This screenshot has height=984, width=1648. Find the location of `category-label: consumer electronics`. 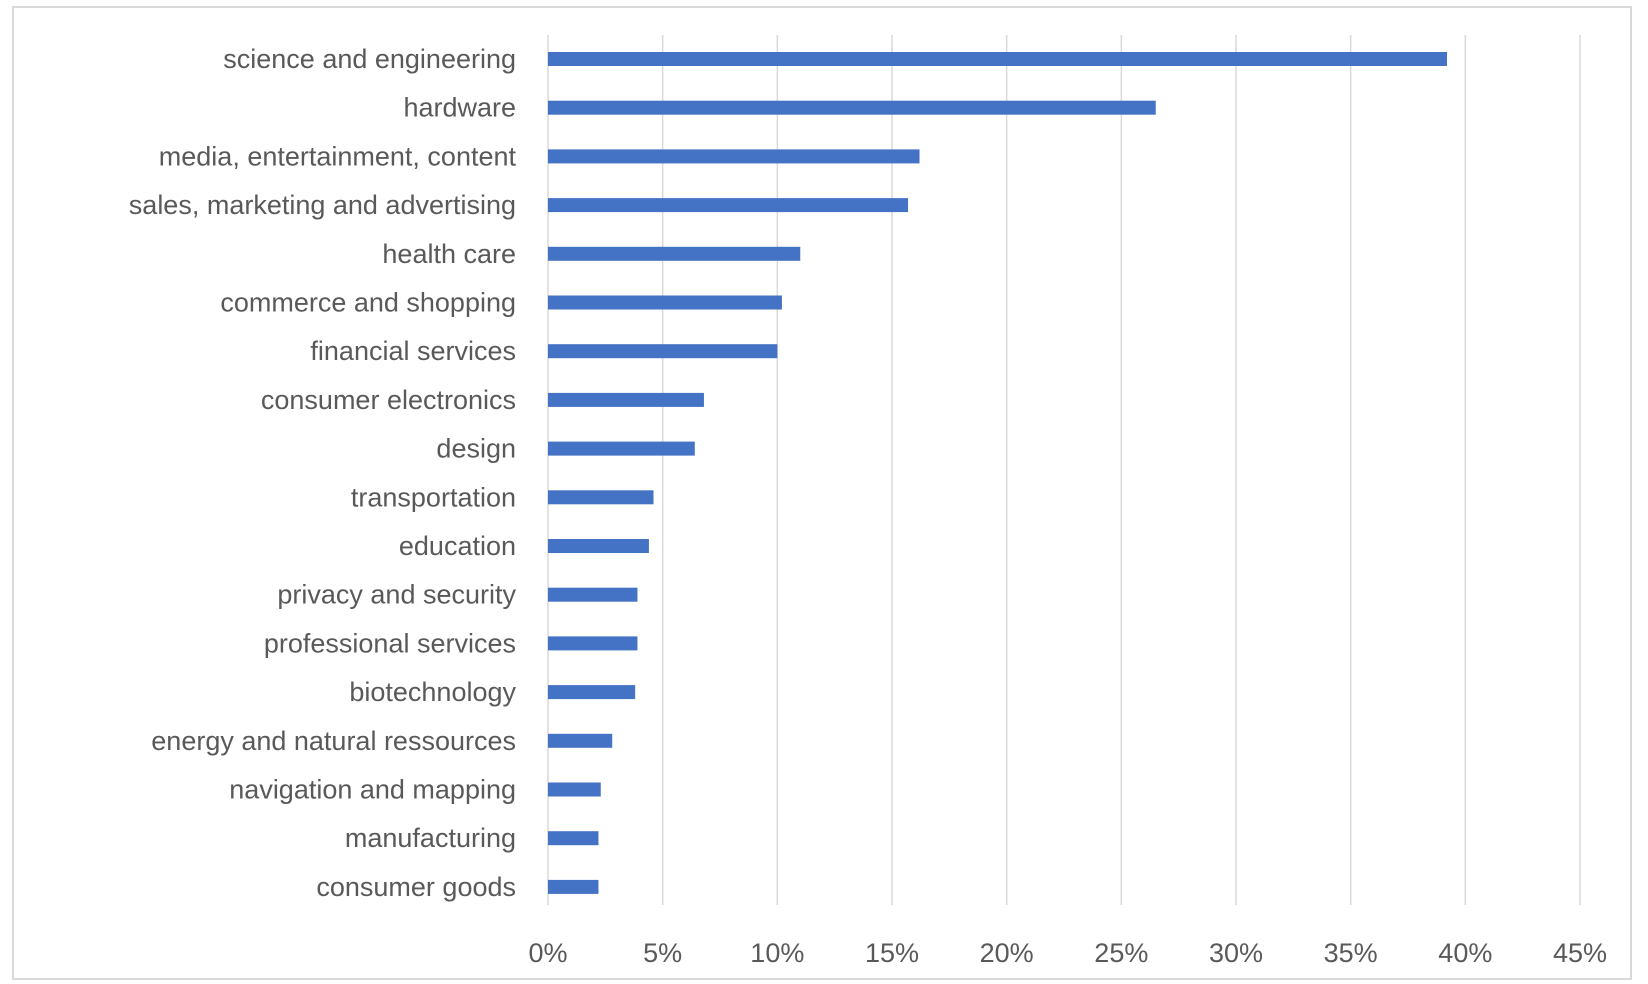

category-label: consumer electronics is located at coordinates (388, 400).